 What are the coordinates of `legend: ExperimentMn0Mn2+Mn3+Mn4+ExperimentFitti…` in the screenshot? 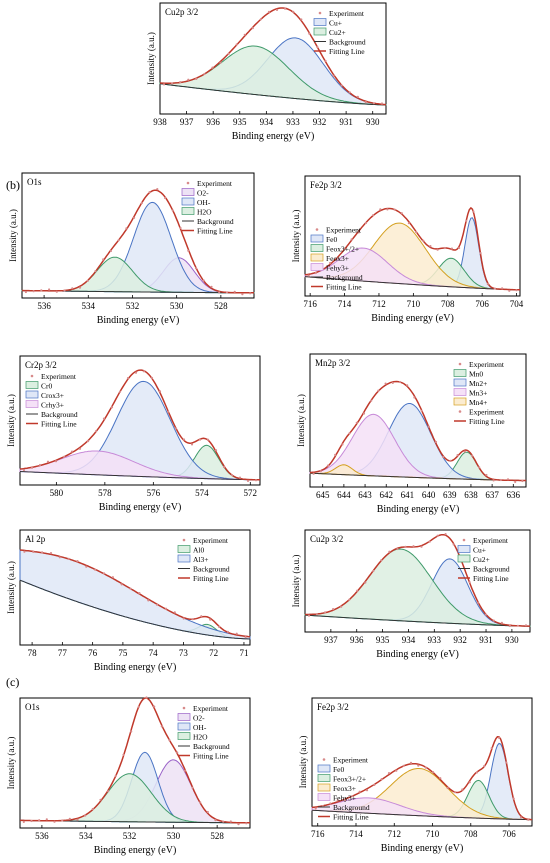 It's located at (479, 393).